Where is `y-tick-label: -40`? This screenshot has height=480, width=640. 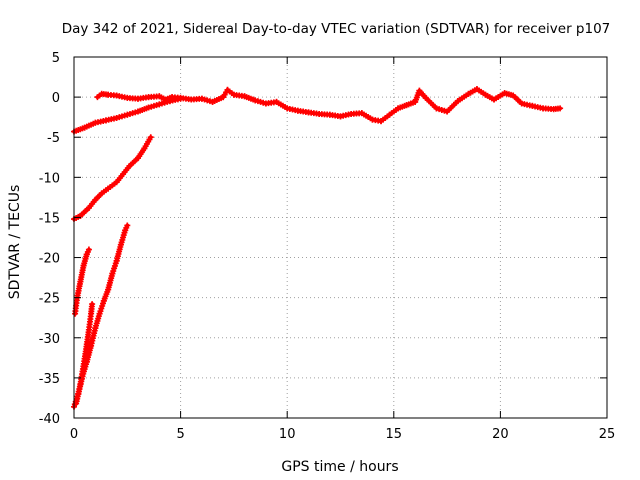 y-tick-label: -40 is located at coordinates (49, 419).